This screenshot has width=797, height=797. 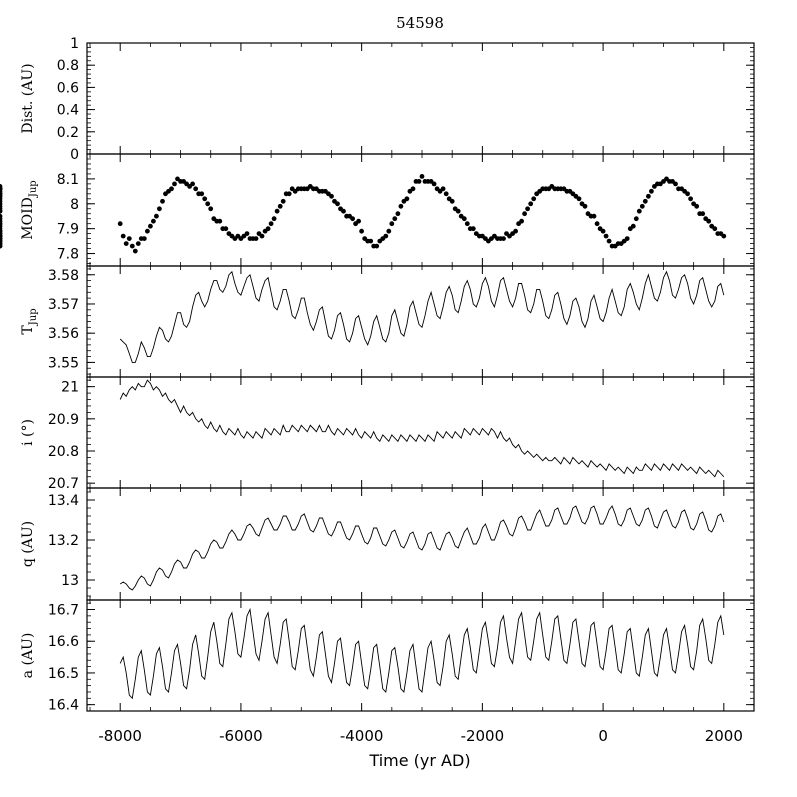 I want to click on panel-dist: 0 0.2 0.4 0.6 0.8 1 Dist. (AU), so click(x=387, y=99).